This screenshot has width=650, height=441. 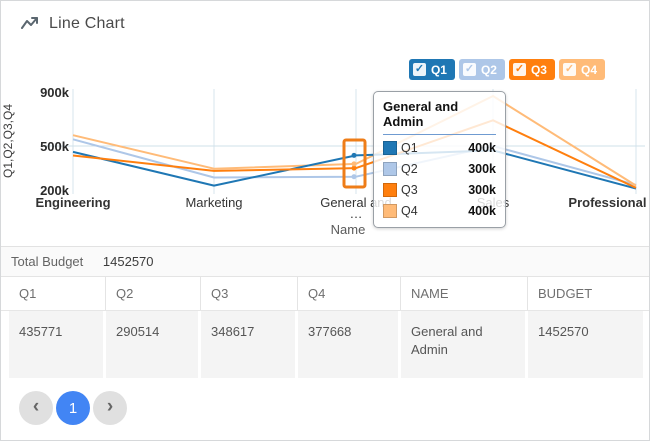 What do you see at coordinates (439, 147) in the screenshot?
I see `tooltip-row-q1: Q1 400k` at bounding box center [439, 147].